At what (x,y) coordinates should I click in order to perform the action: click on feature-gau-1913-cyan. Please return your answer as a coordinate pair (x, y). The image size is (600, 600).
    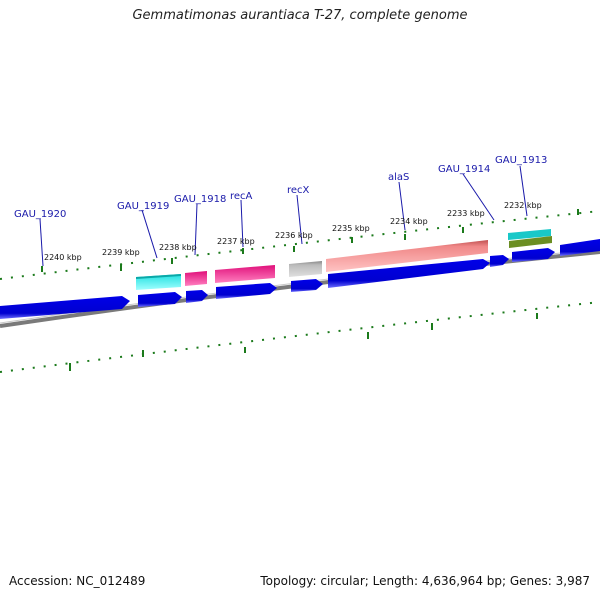
    Looking at the image, I should click on (529, 234).